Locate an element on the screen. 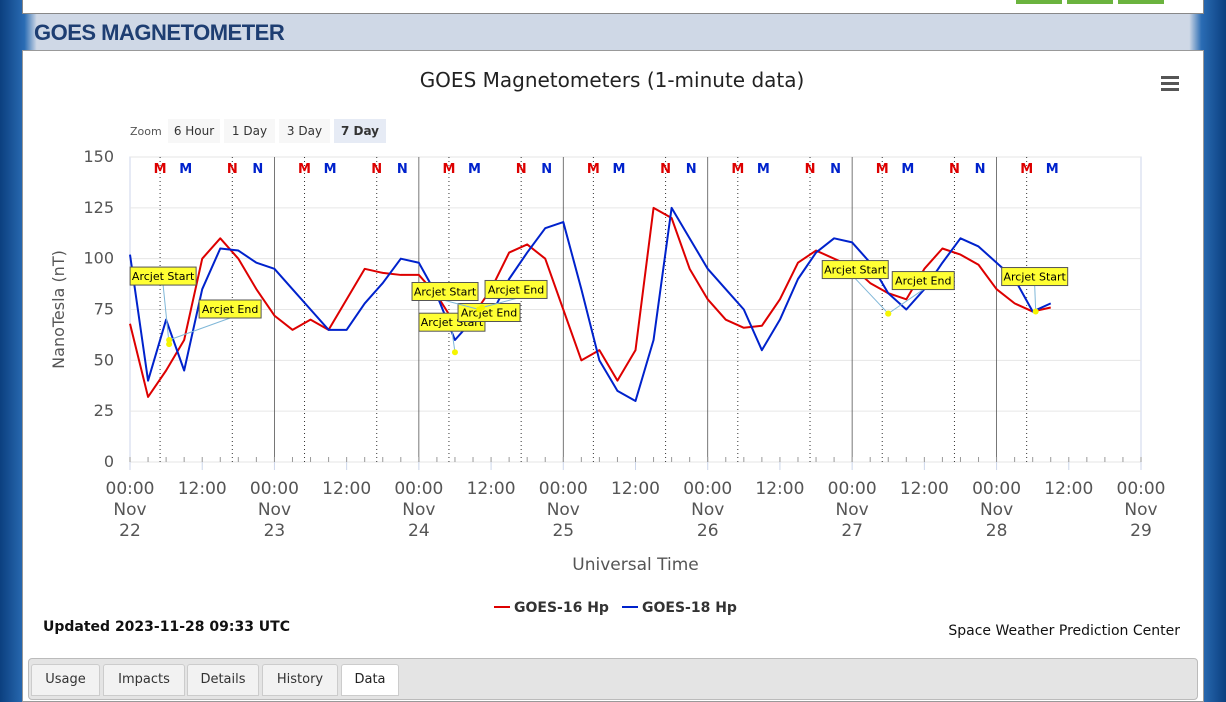 This screenshot has width=1226, height=702. y-tick-label: 50 is located at coordinates (104, 359).